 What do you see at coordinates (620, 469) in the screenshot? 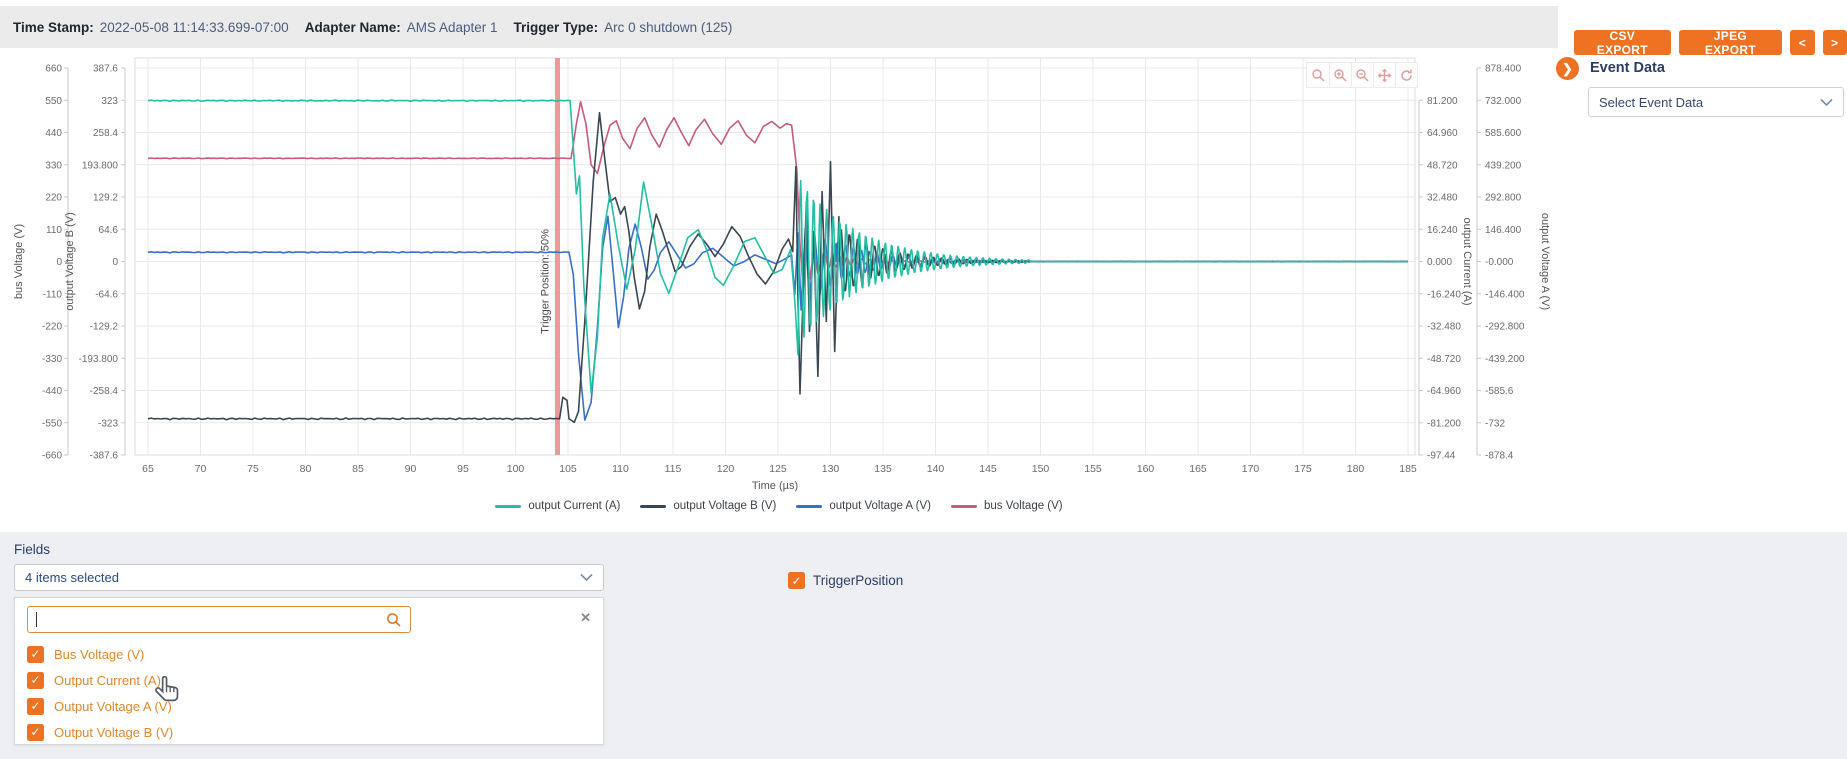
I see `svg-text: 110` at bounding box center [620, 469].